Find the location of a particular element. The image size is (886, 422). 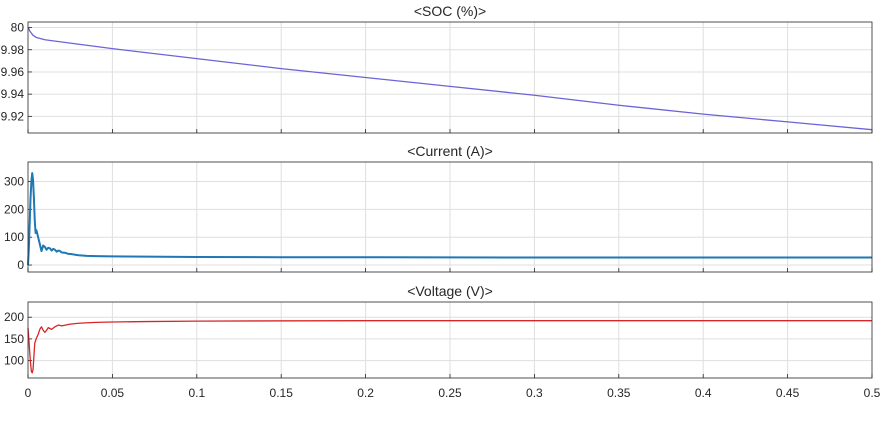

x-tick-label: 0.1 is located at coordinates (196, 393).